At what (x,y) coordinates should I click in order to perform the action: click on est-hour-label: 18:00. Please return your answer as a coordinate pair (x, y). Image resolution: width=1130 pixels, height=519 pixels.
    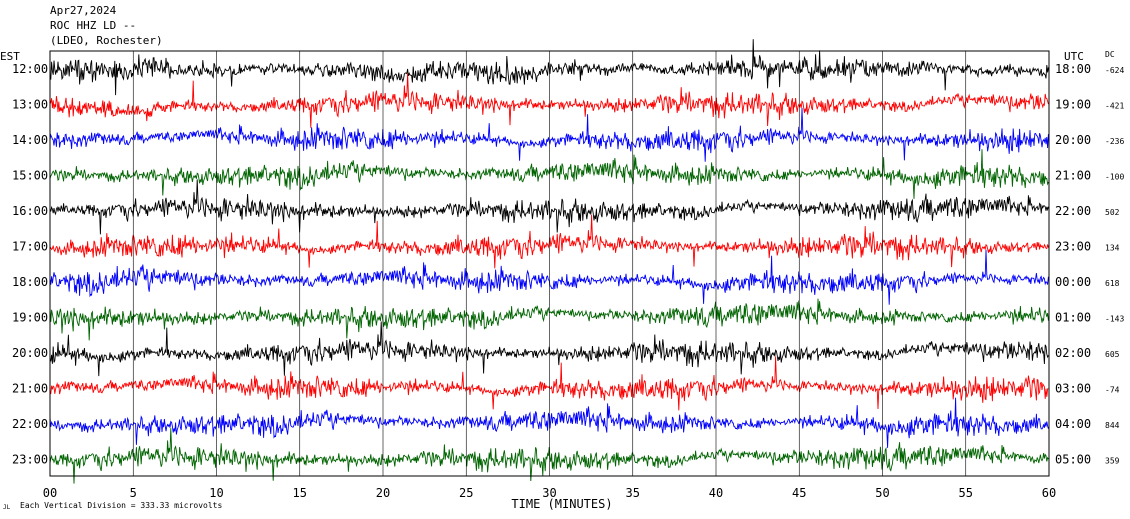
    Looking at the image, I should click on (30, 282).